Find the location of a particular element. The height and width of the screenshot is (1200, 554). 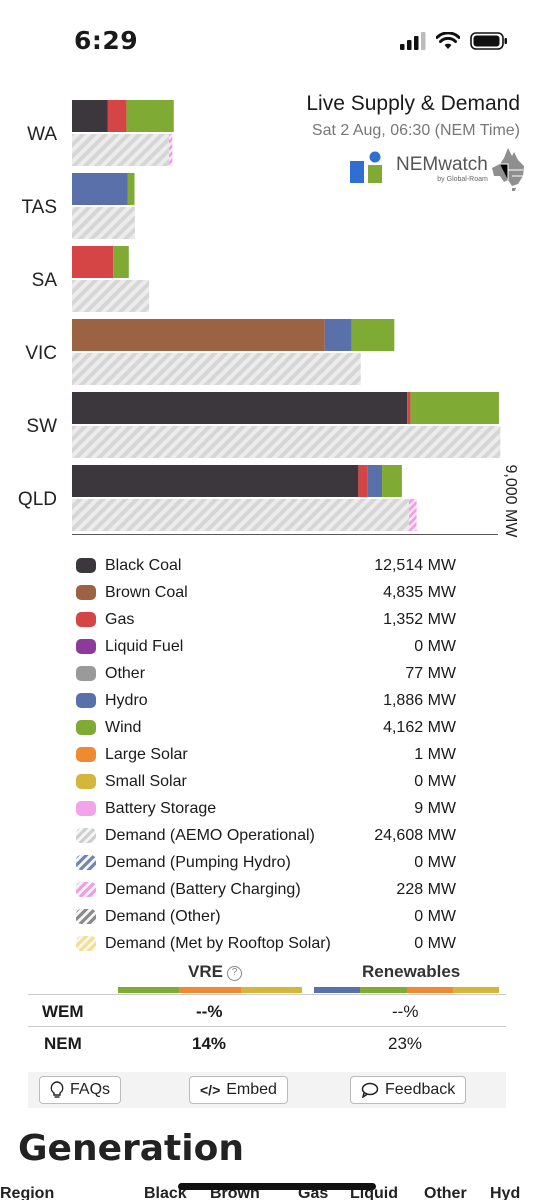

legend-label: Large Solar is located at coordinates (146, 754).